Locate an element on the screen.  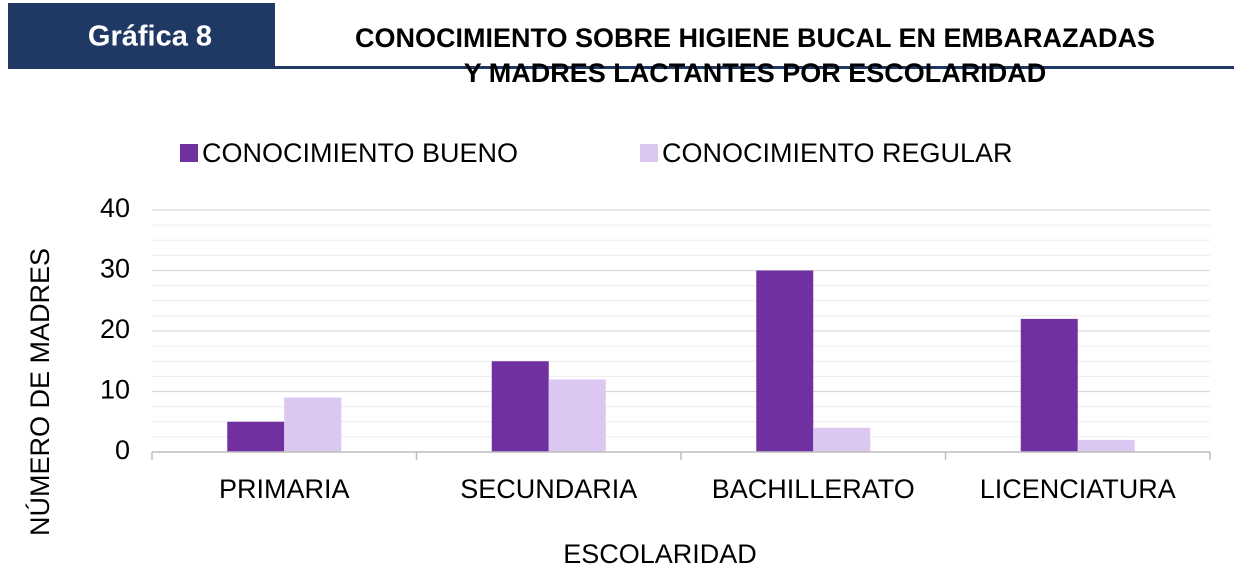
y-tick-label: 20 is located at coordinates (115, 329).